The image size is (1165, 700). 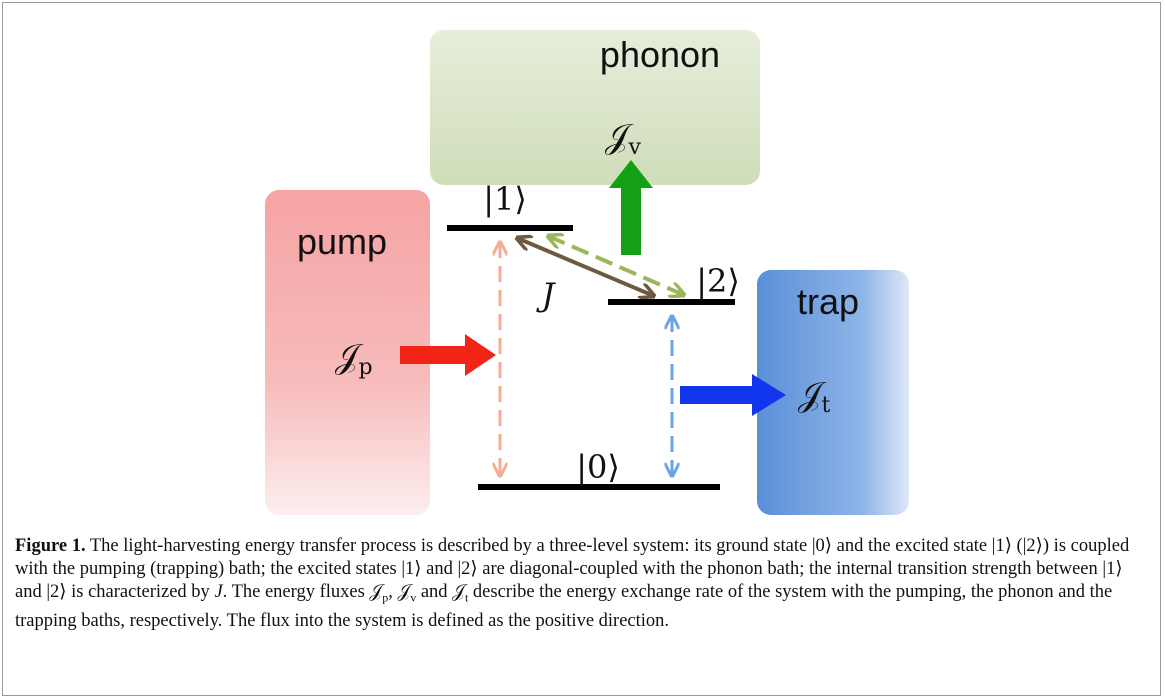 I want to click on caption-text: and, so click(x=434, y=592).